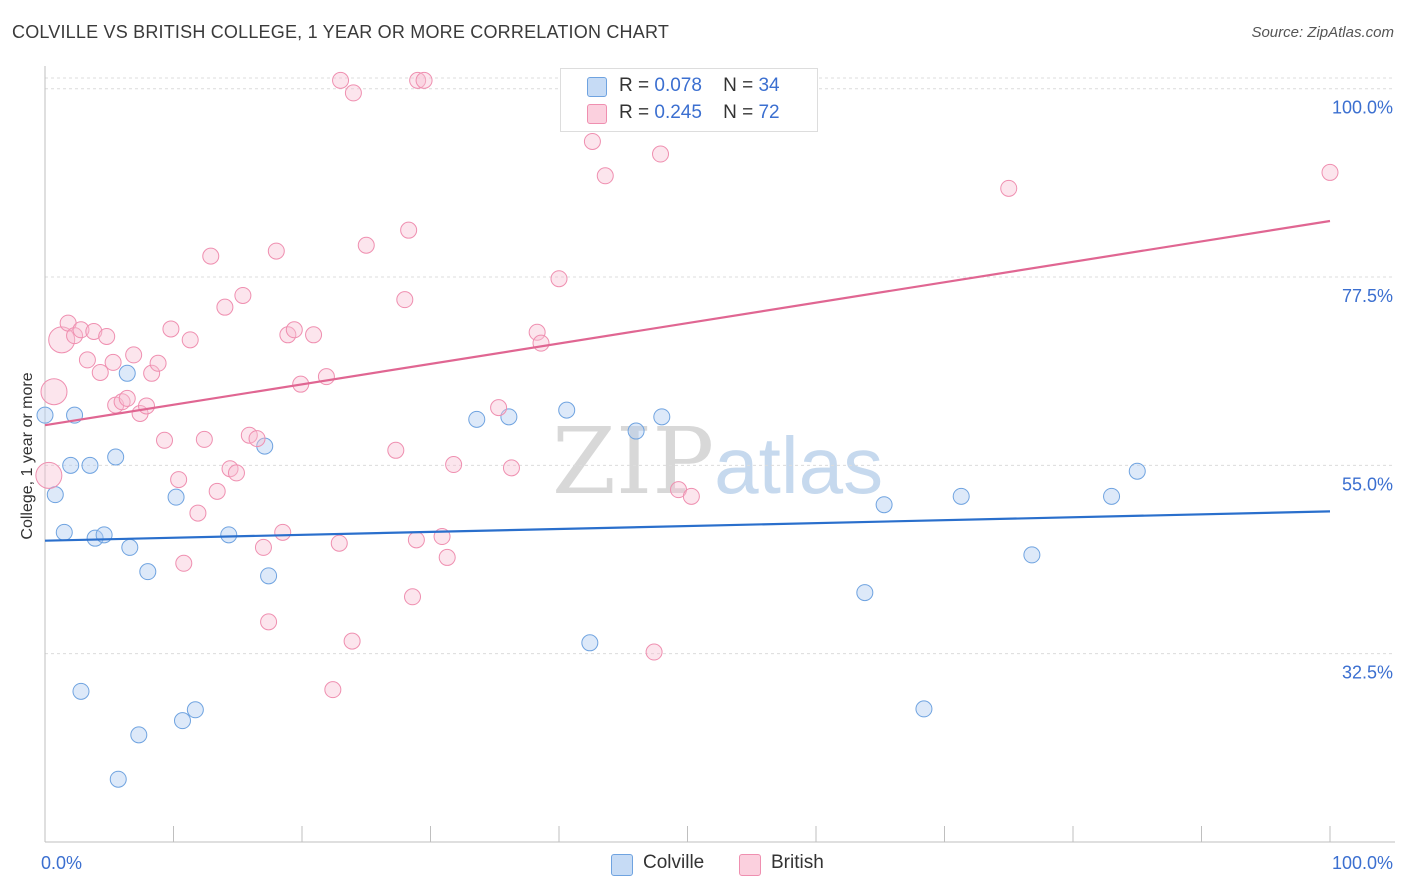  I want to click on colville-n-label: N =, so click(738, 85).